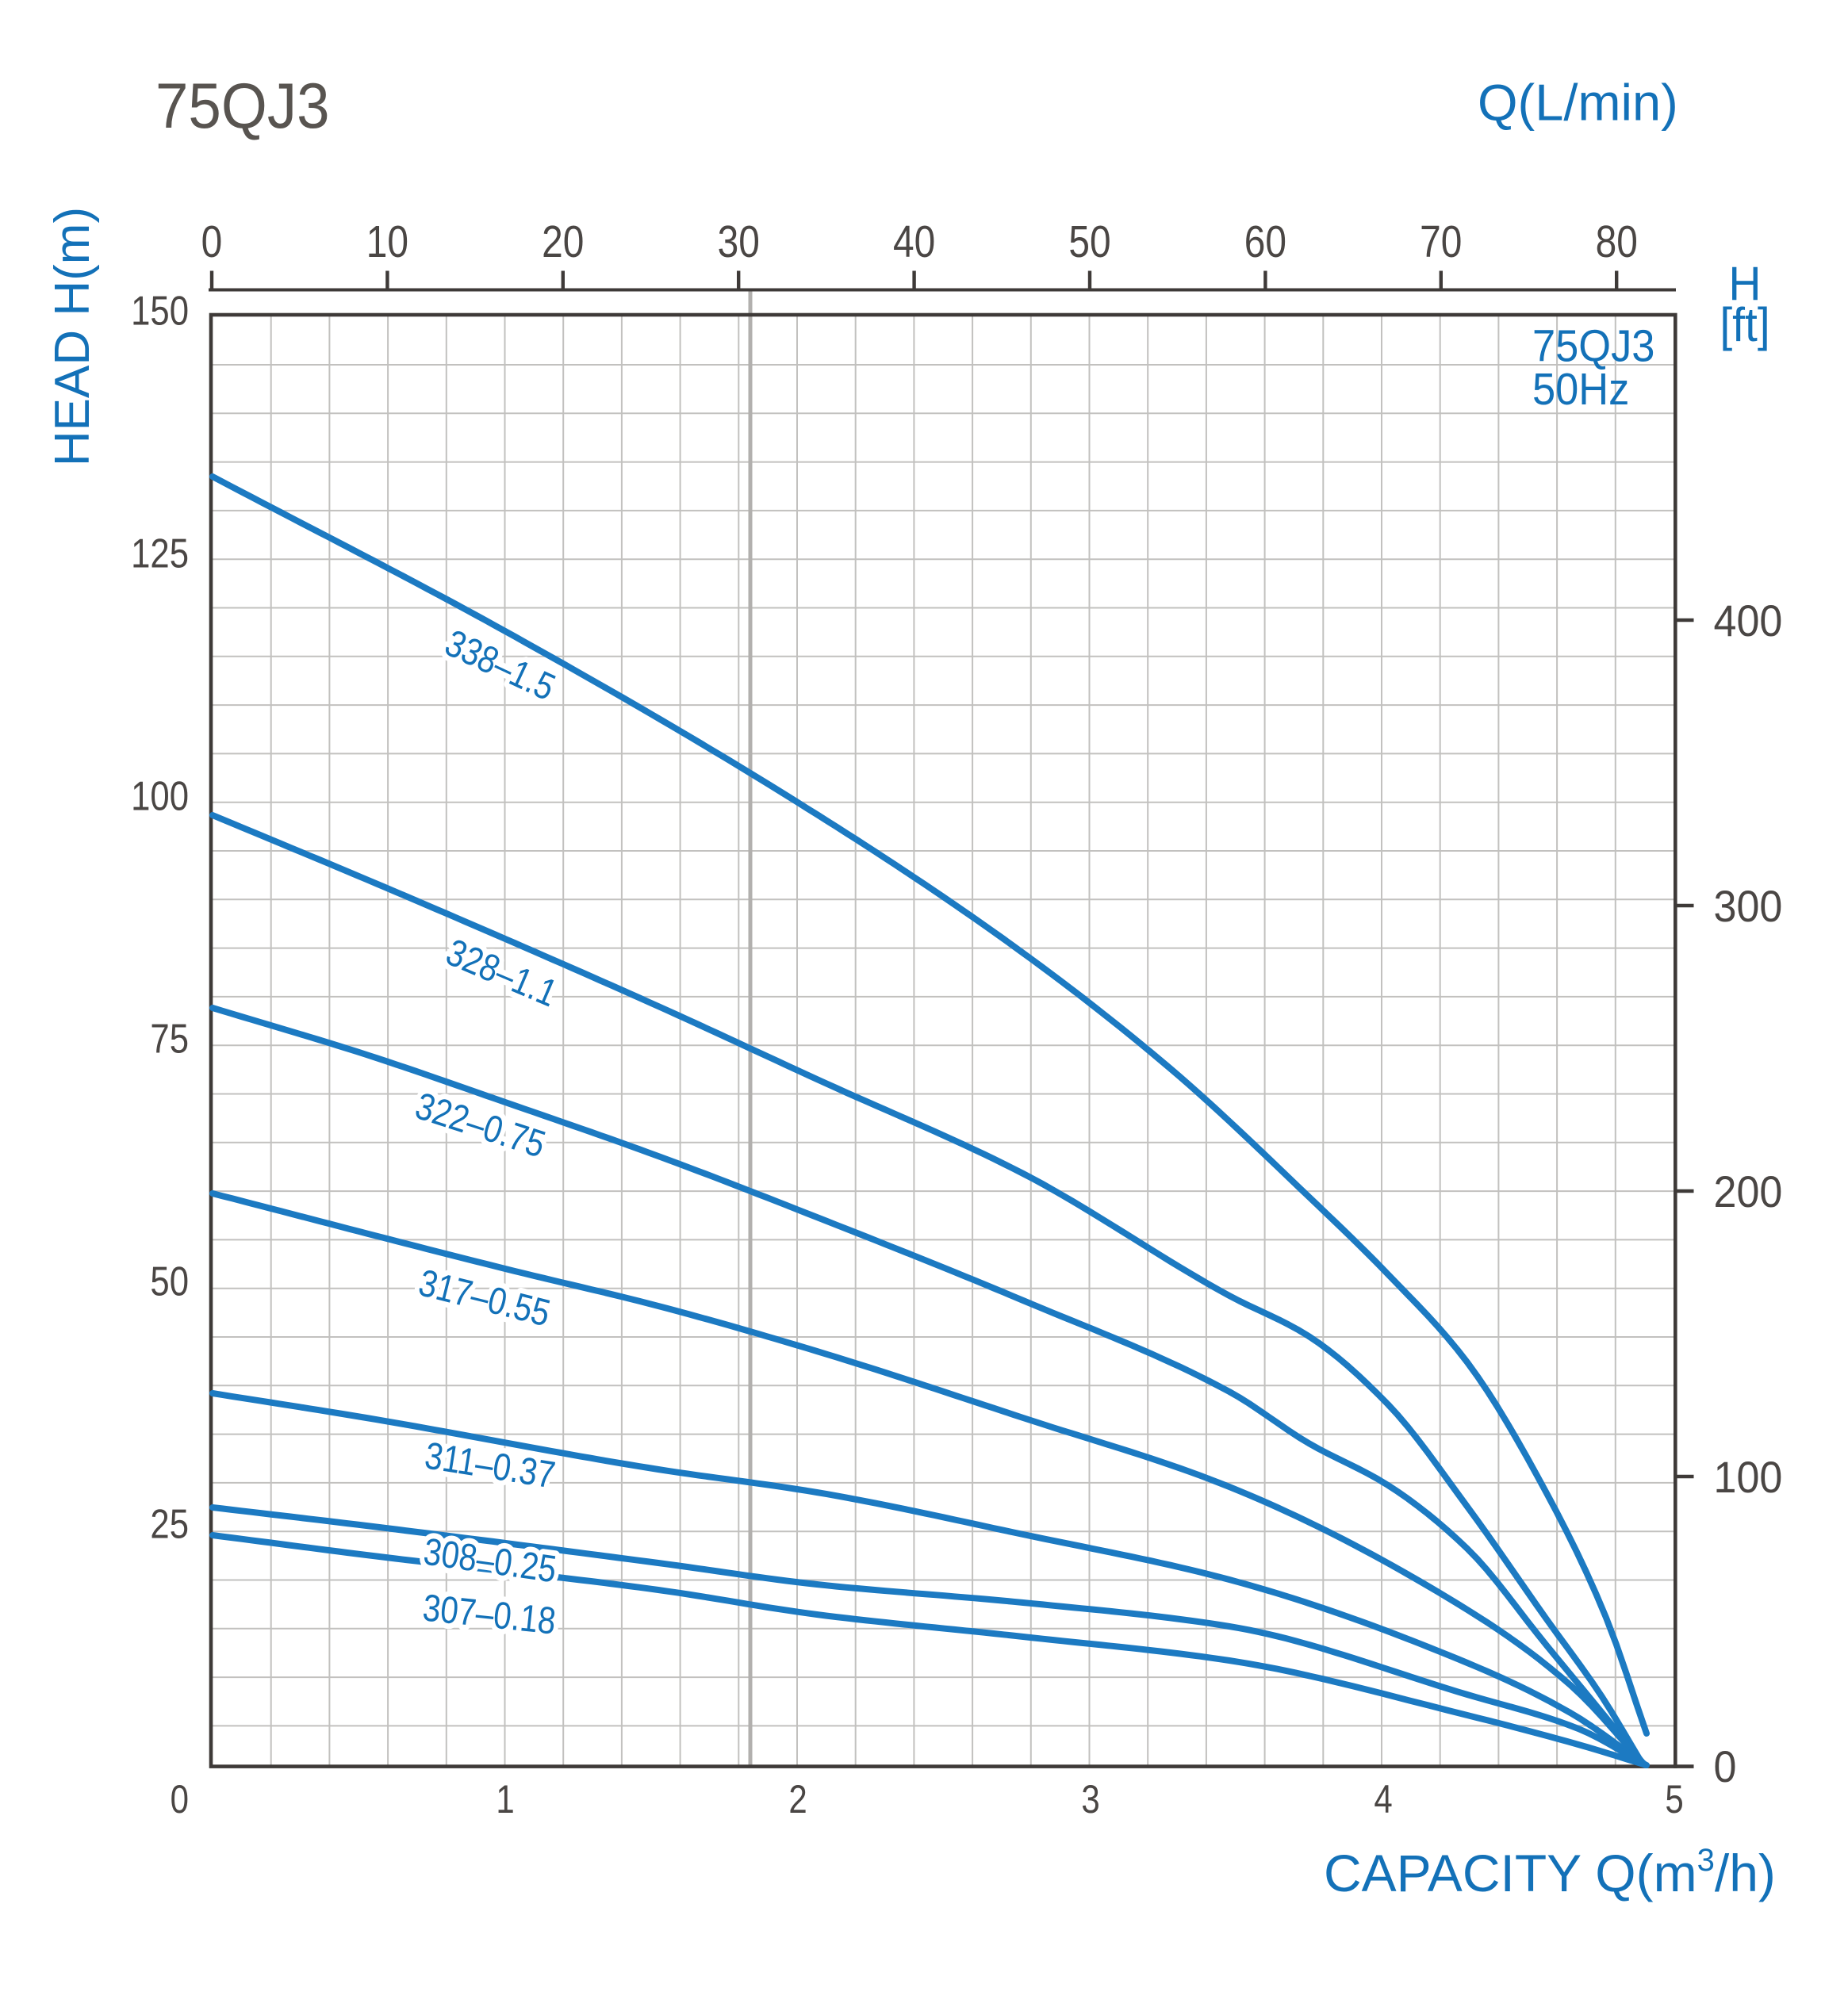 The height and width of the screenshot is (2011, 1848). I want to click on svg-text: H, so click(1744, 284).